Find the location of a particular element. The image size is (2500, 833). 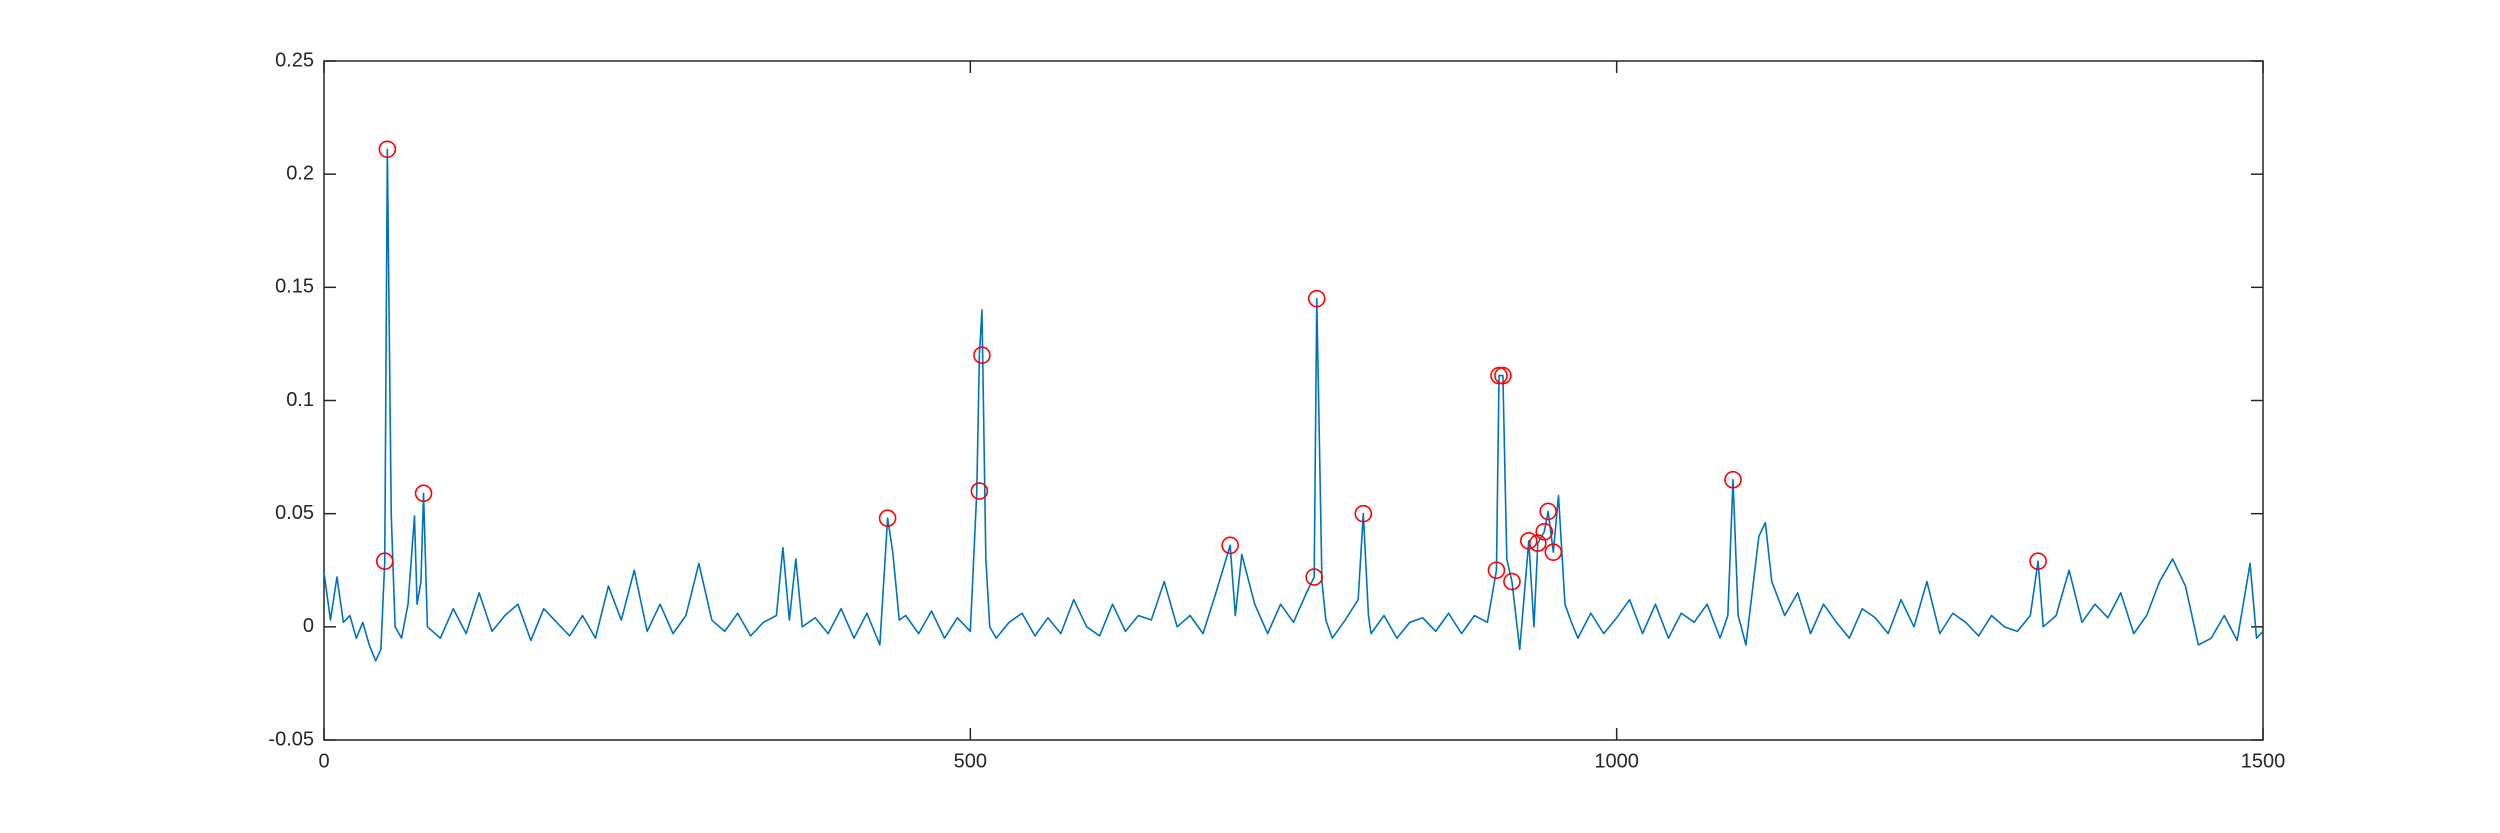

x-tick-label: 1500 is located at coordinates (2263, 761).